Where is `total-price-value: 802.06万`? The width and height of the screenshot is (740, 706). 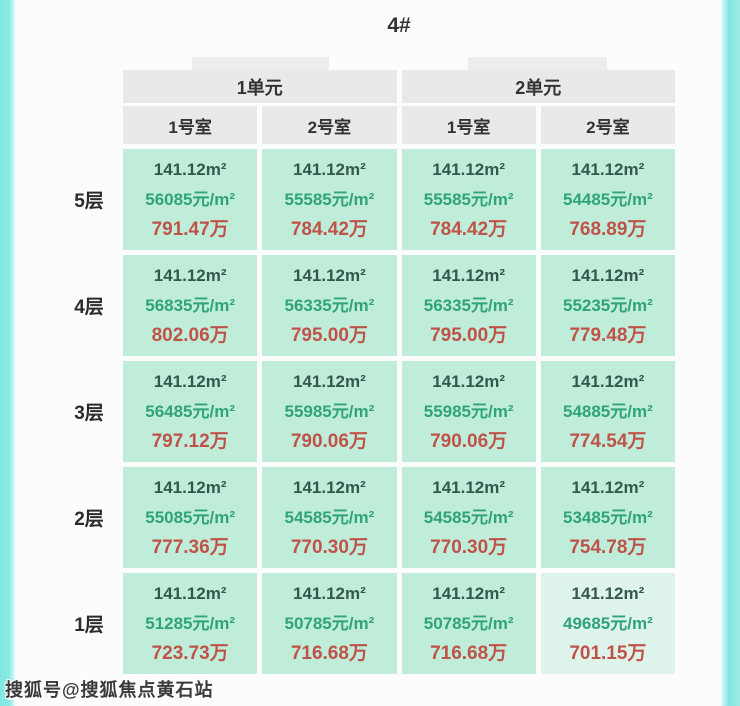 total-price-value: 802.06万 is located at coordinates (190, 335).